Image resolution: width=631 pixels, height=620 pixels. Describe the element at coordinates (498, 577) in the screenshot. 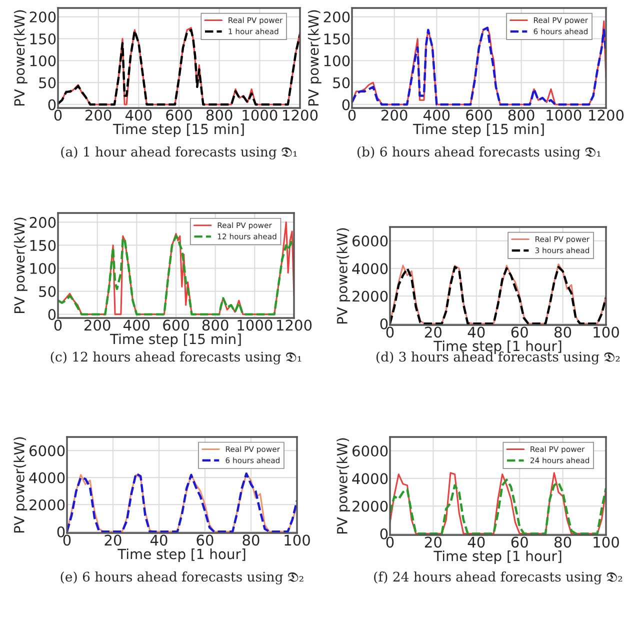

I see `text: (f) 24 hours ahead forecasts using 𝔇₂` at that location.